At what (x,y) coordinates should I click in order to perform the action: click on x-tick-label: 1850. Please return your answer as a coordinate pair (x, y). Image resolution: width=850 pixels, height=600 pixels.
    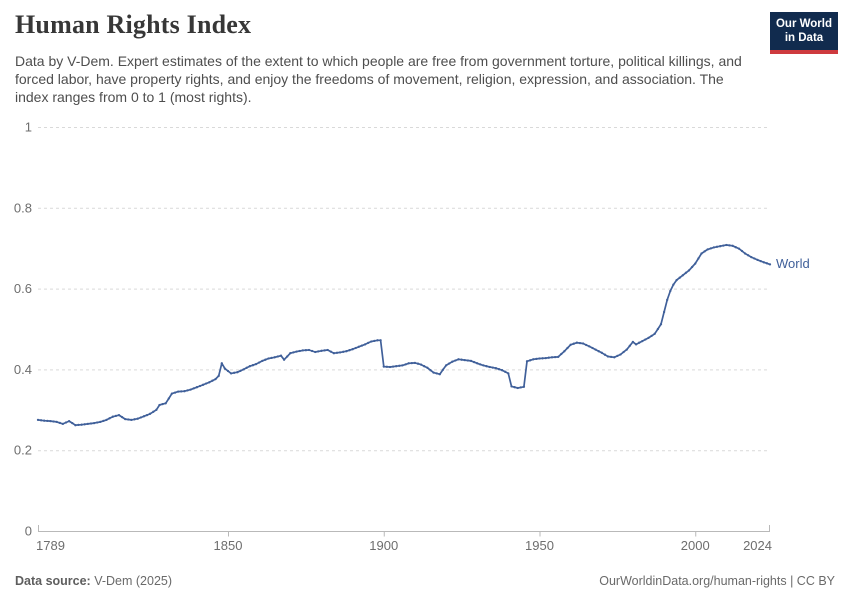
    Looking at the image, I should click on (228, 545).